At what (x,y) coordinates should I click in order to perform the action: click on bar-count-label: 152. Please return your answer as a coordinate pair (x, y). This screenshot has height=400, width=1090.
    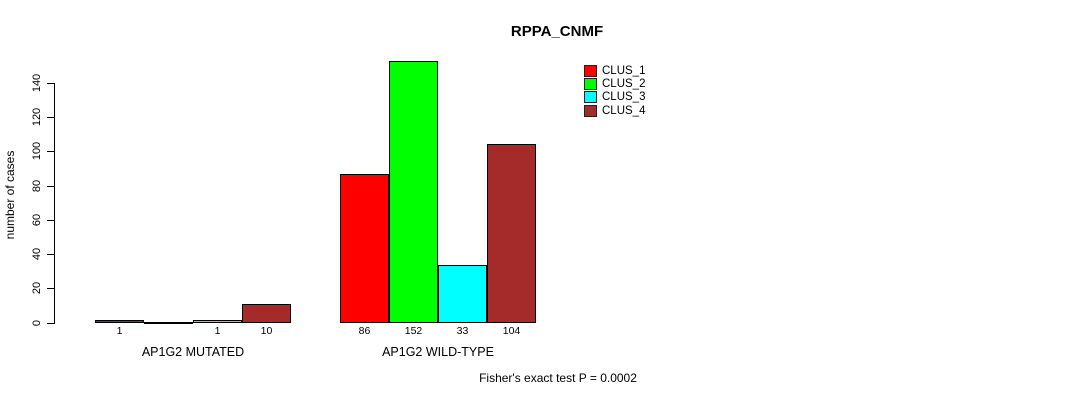
    Looking at the image, I should click on (413, 331).